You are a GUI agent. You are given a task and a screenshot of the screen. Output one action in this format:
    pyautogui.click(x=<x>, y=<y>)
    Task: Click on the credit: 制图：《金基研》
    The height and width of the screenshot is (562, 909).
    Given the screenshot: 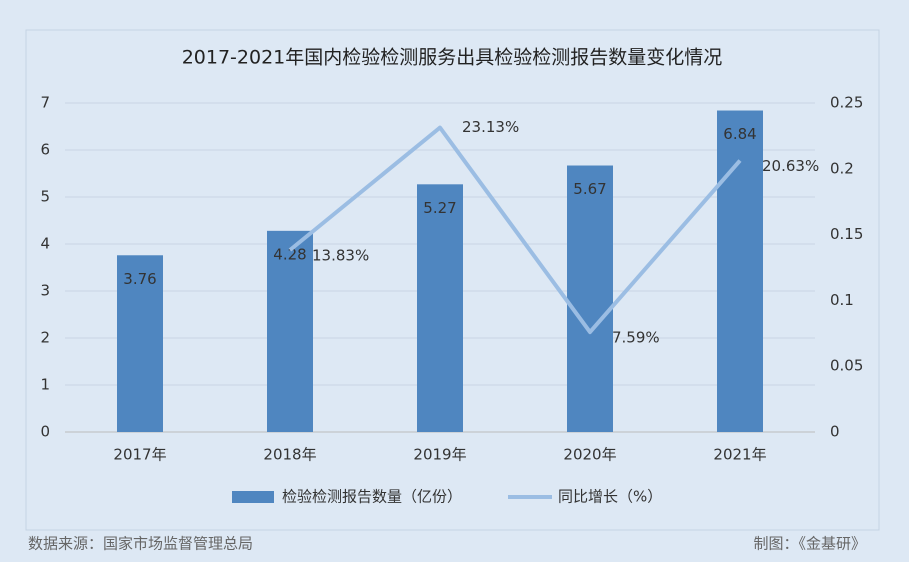 What is the action you would take?
    pyautogui.click(x=809, y=544)
    